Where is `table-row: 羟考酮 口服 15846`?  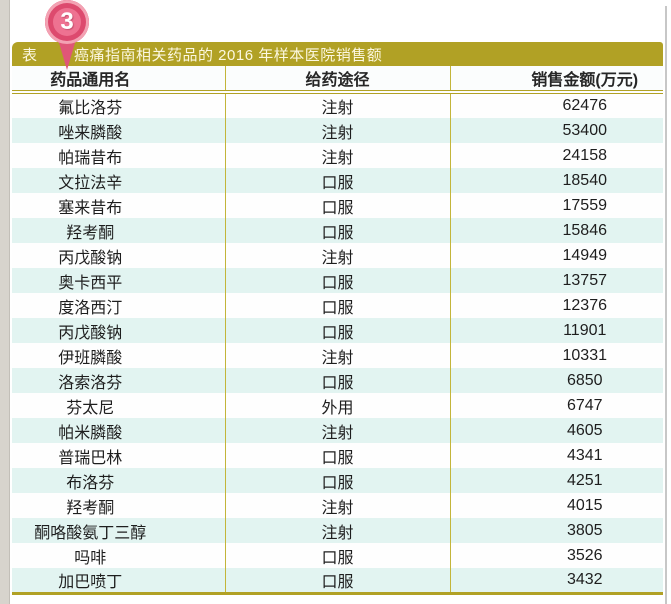
table-row: 羟考酮 口服 15846 is located at coordinates (337, 230).